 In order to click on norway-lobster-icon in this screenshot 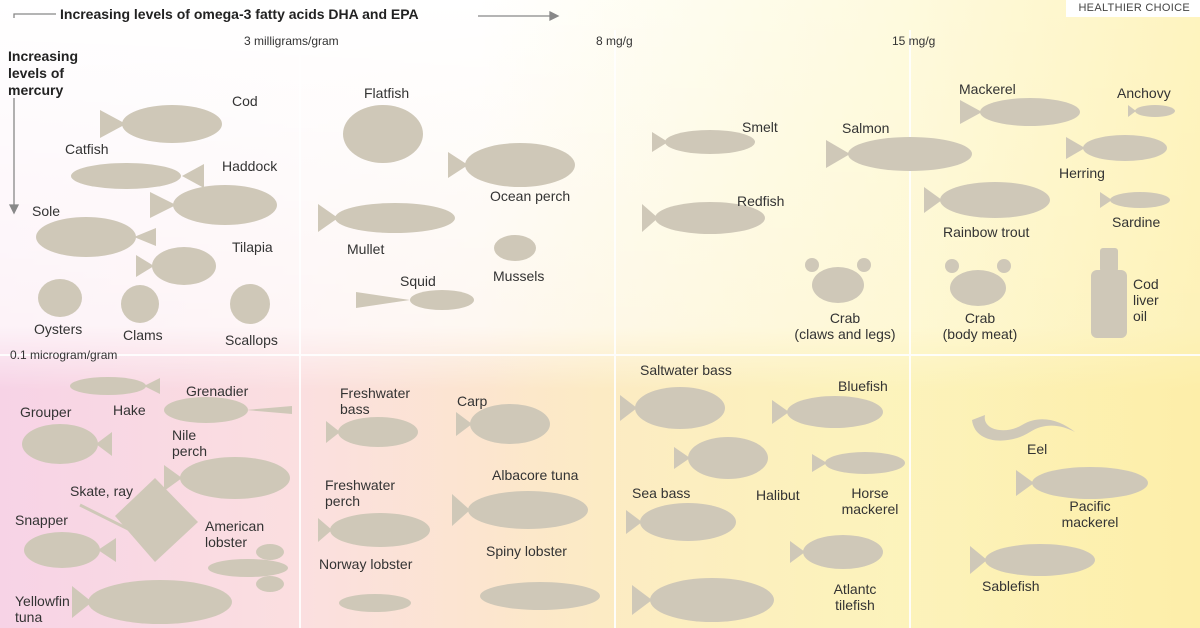, I will do `click(375, 603)`.